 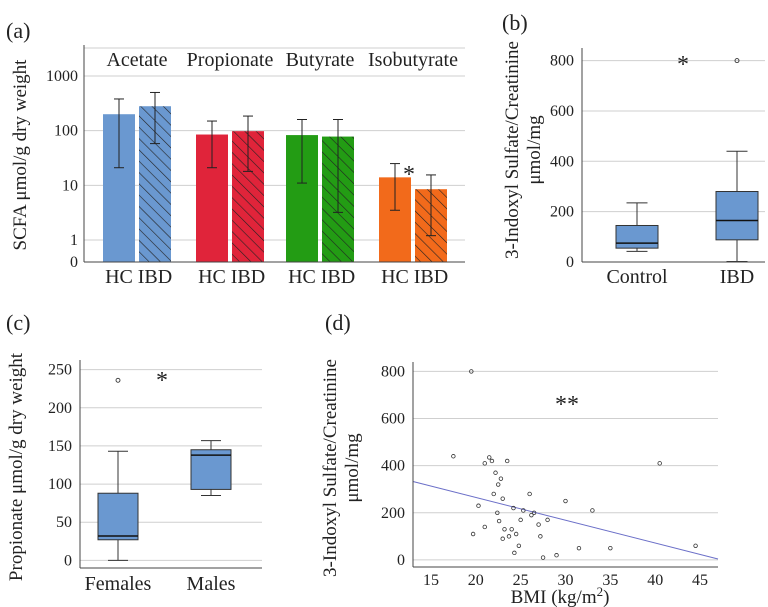 What do you see at coordinates (118, 584) in the screenshot?
I see `panel-c-x-tick-label: Females` at bounding box center [118, 584].